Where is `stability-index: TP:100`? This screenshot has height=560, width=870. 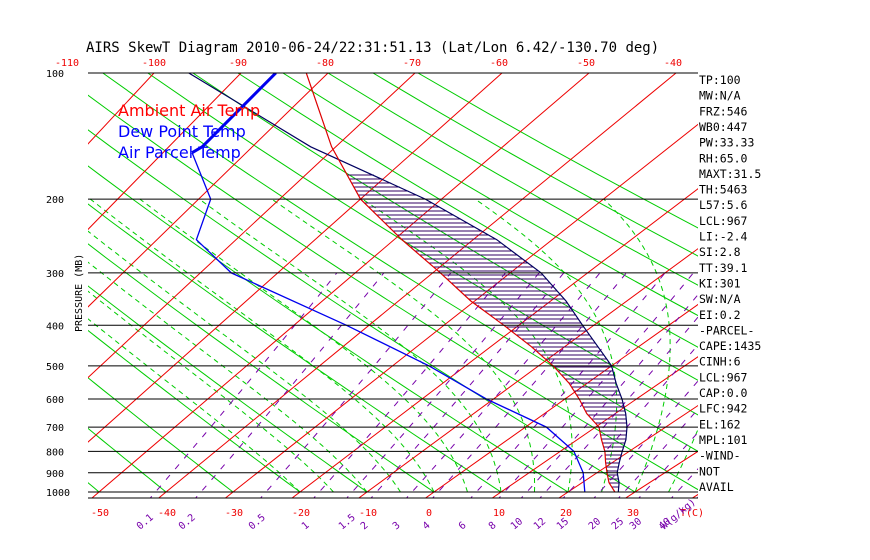 stability-index: TP:100 is located at coordinates (720, 80).